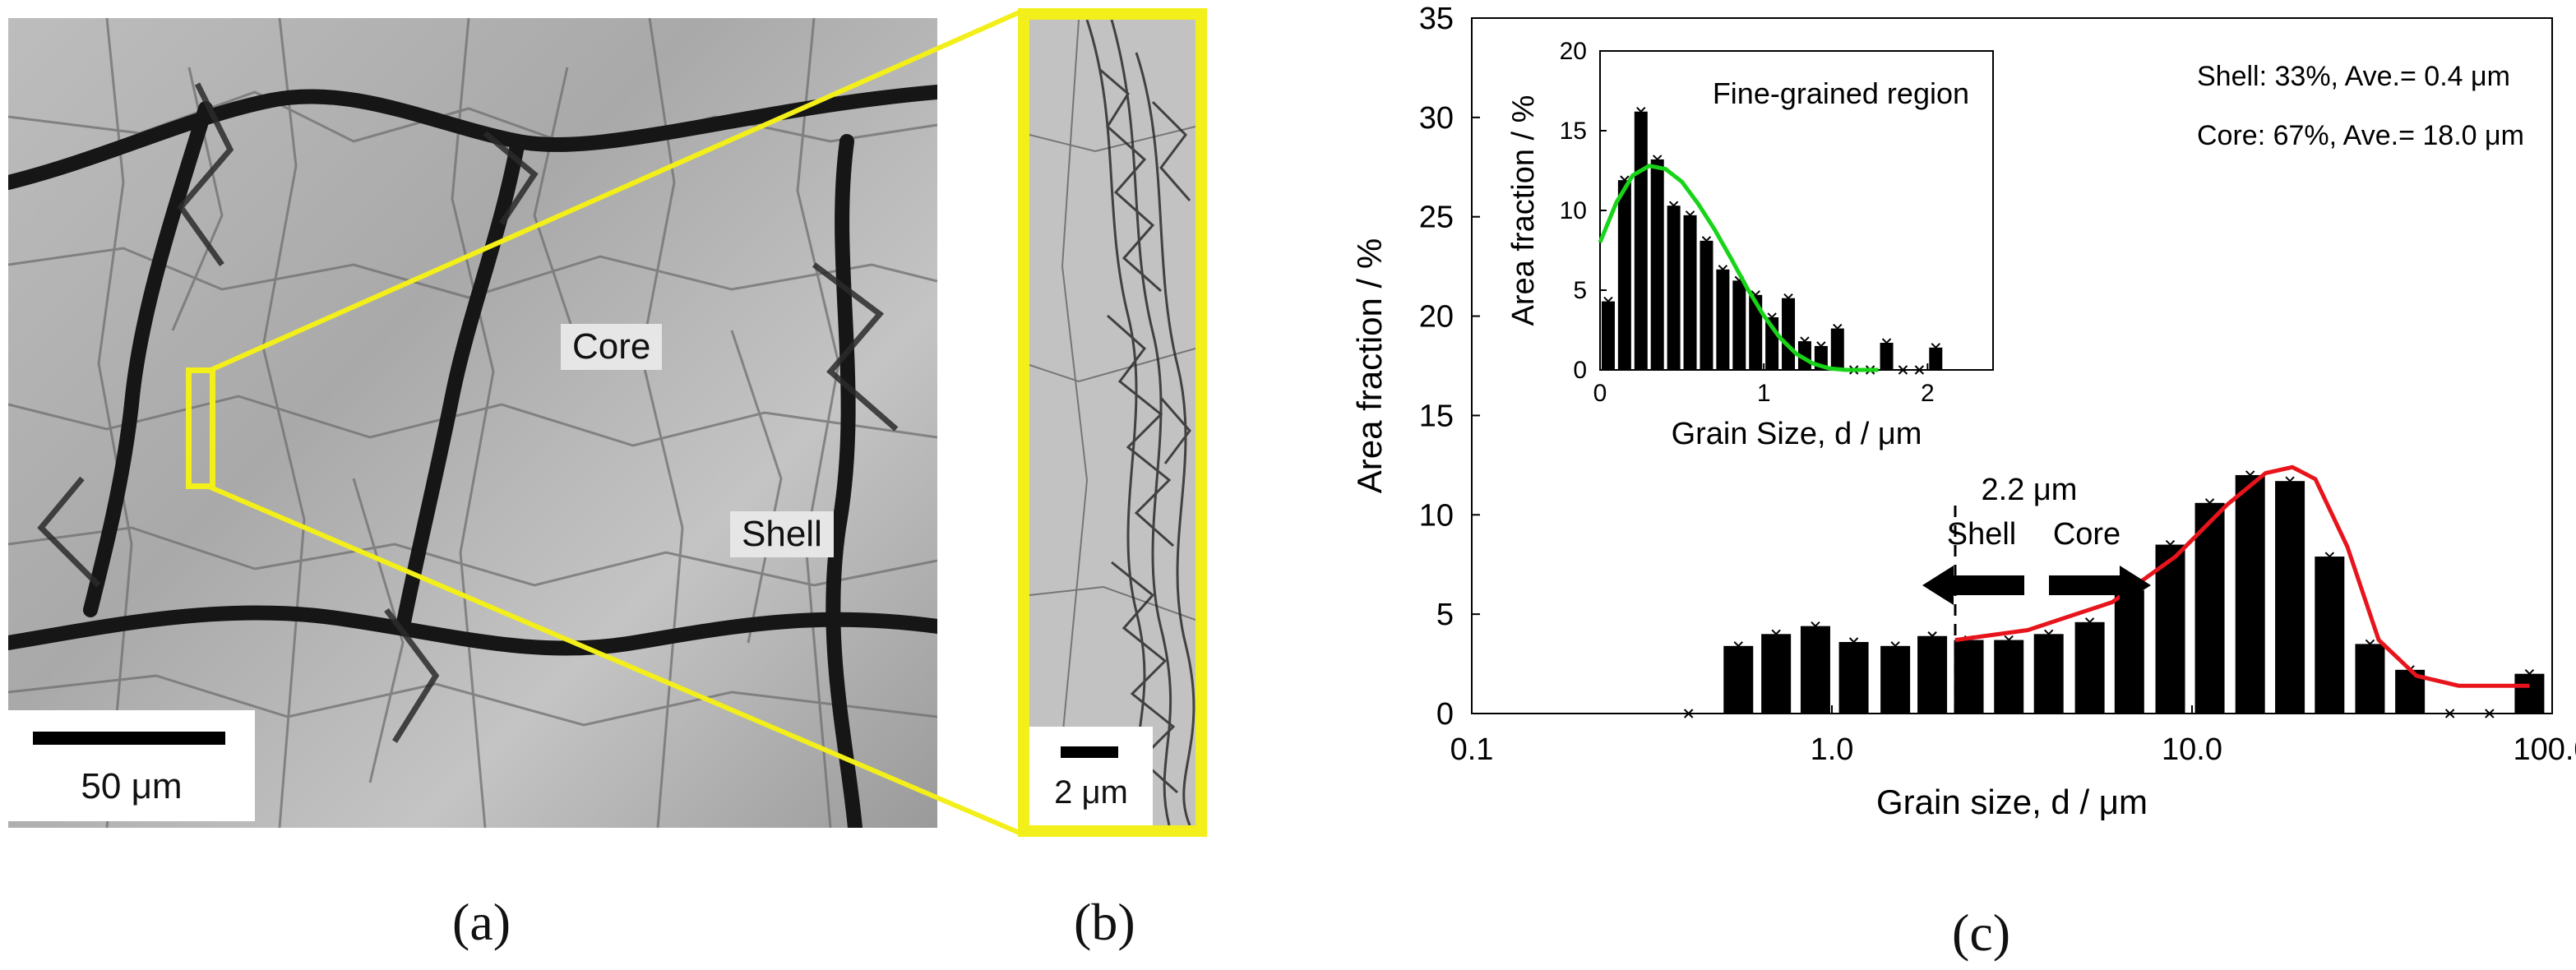 The height and width of the screenshot is (970, 2576). What do you see at coordinates (132, 786) in the screenshot?
I see `scale-bar-label: 50 μm` at bounding box center [132, 786].